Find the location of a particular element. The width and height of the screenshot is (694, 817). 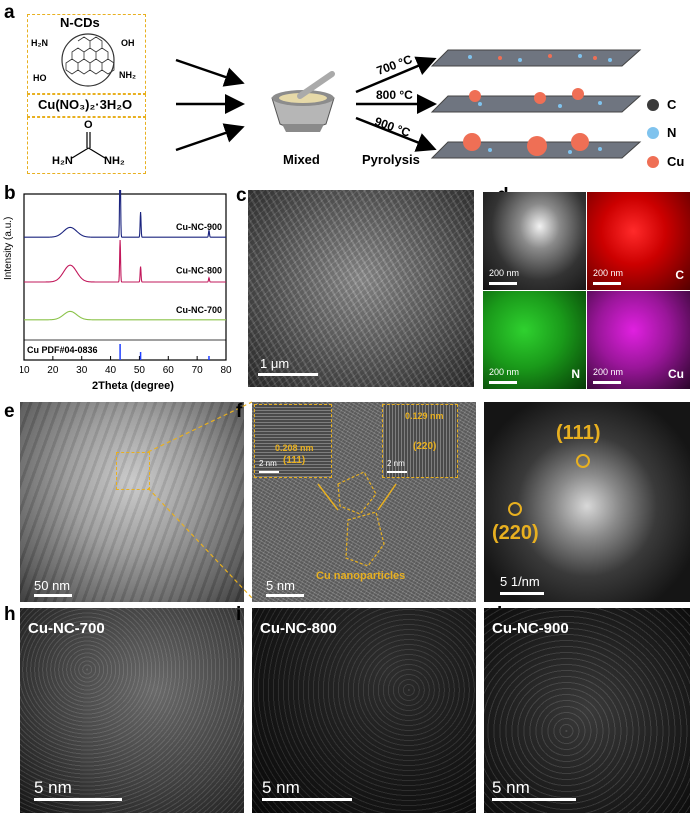

zoom-lines is located at coordinates (200, 500).